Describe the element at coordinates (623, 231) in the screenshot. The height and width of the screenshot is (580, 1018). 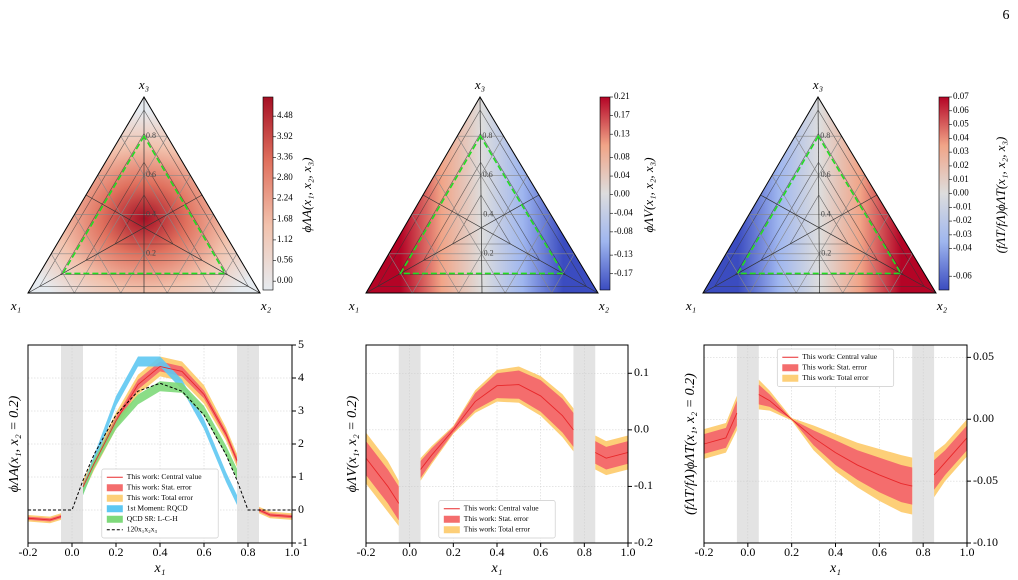
I see `colorbar-tick-label: -0.08` at that location.